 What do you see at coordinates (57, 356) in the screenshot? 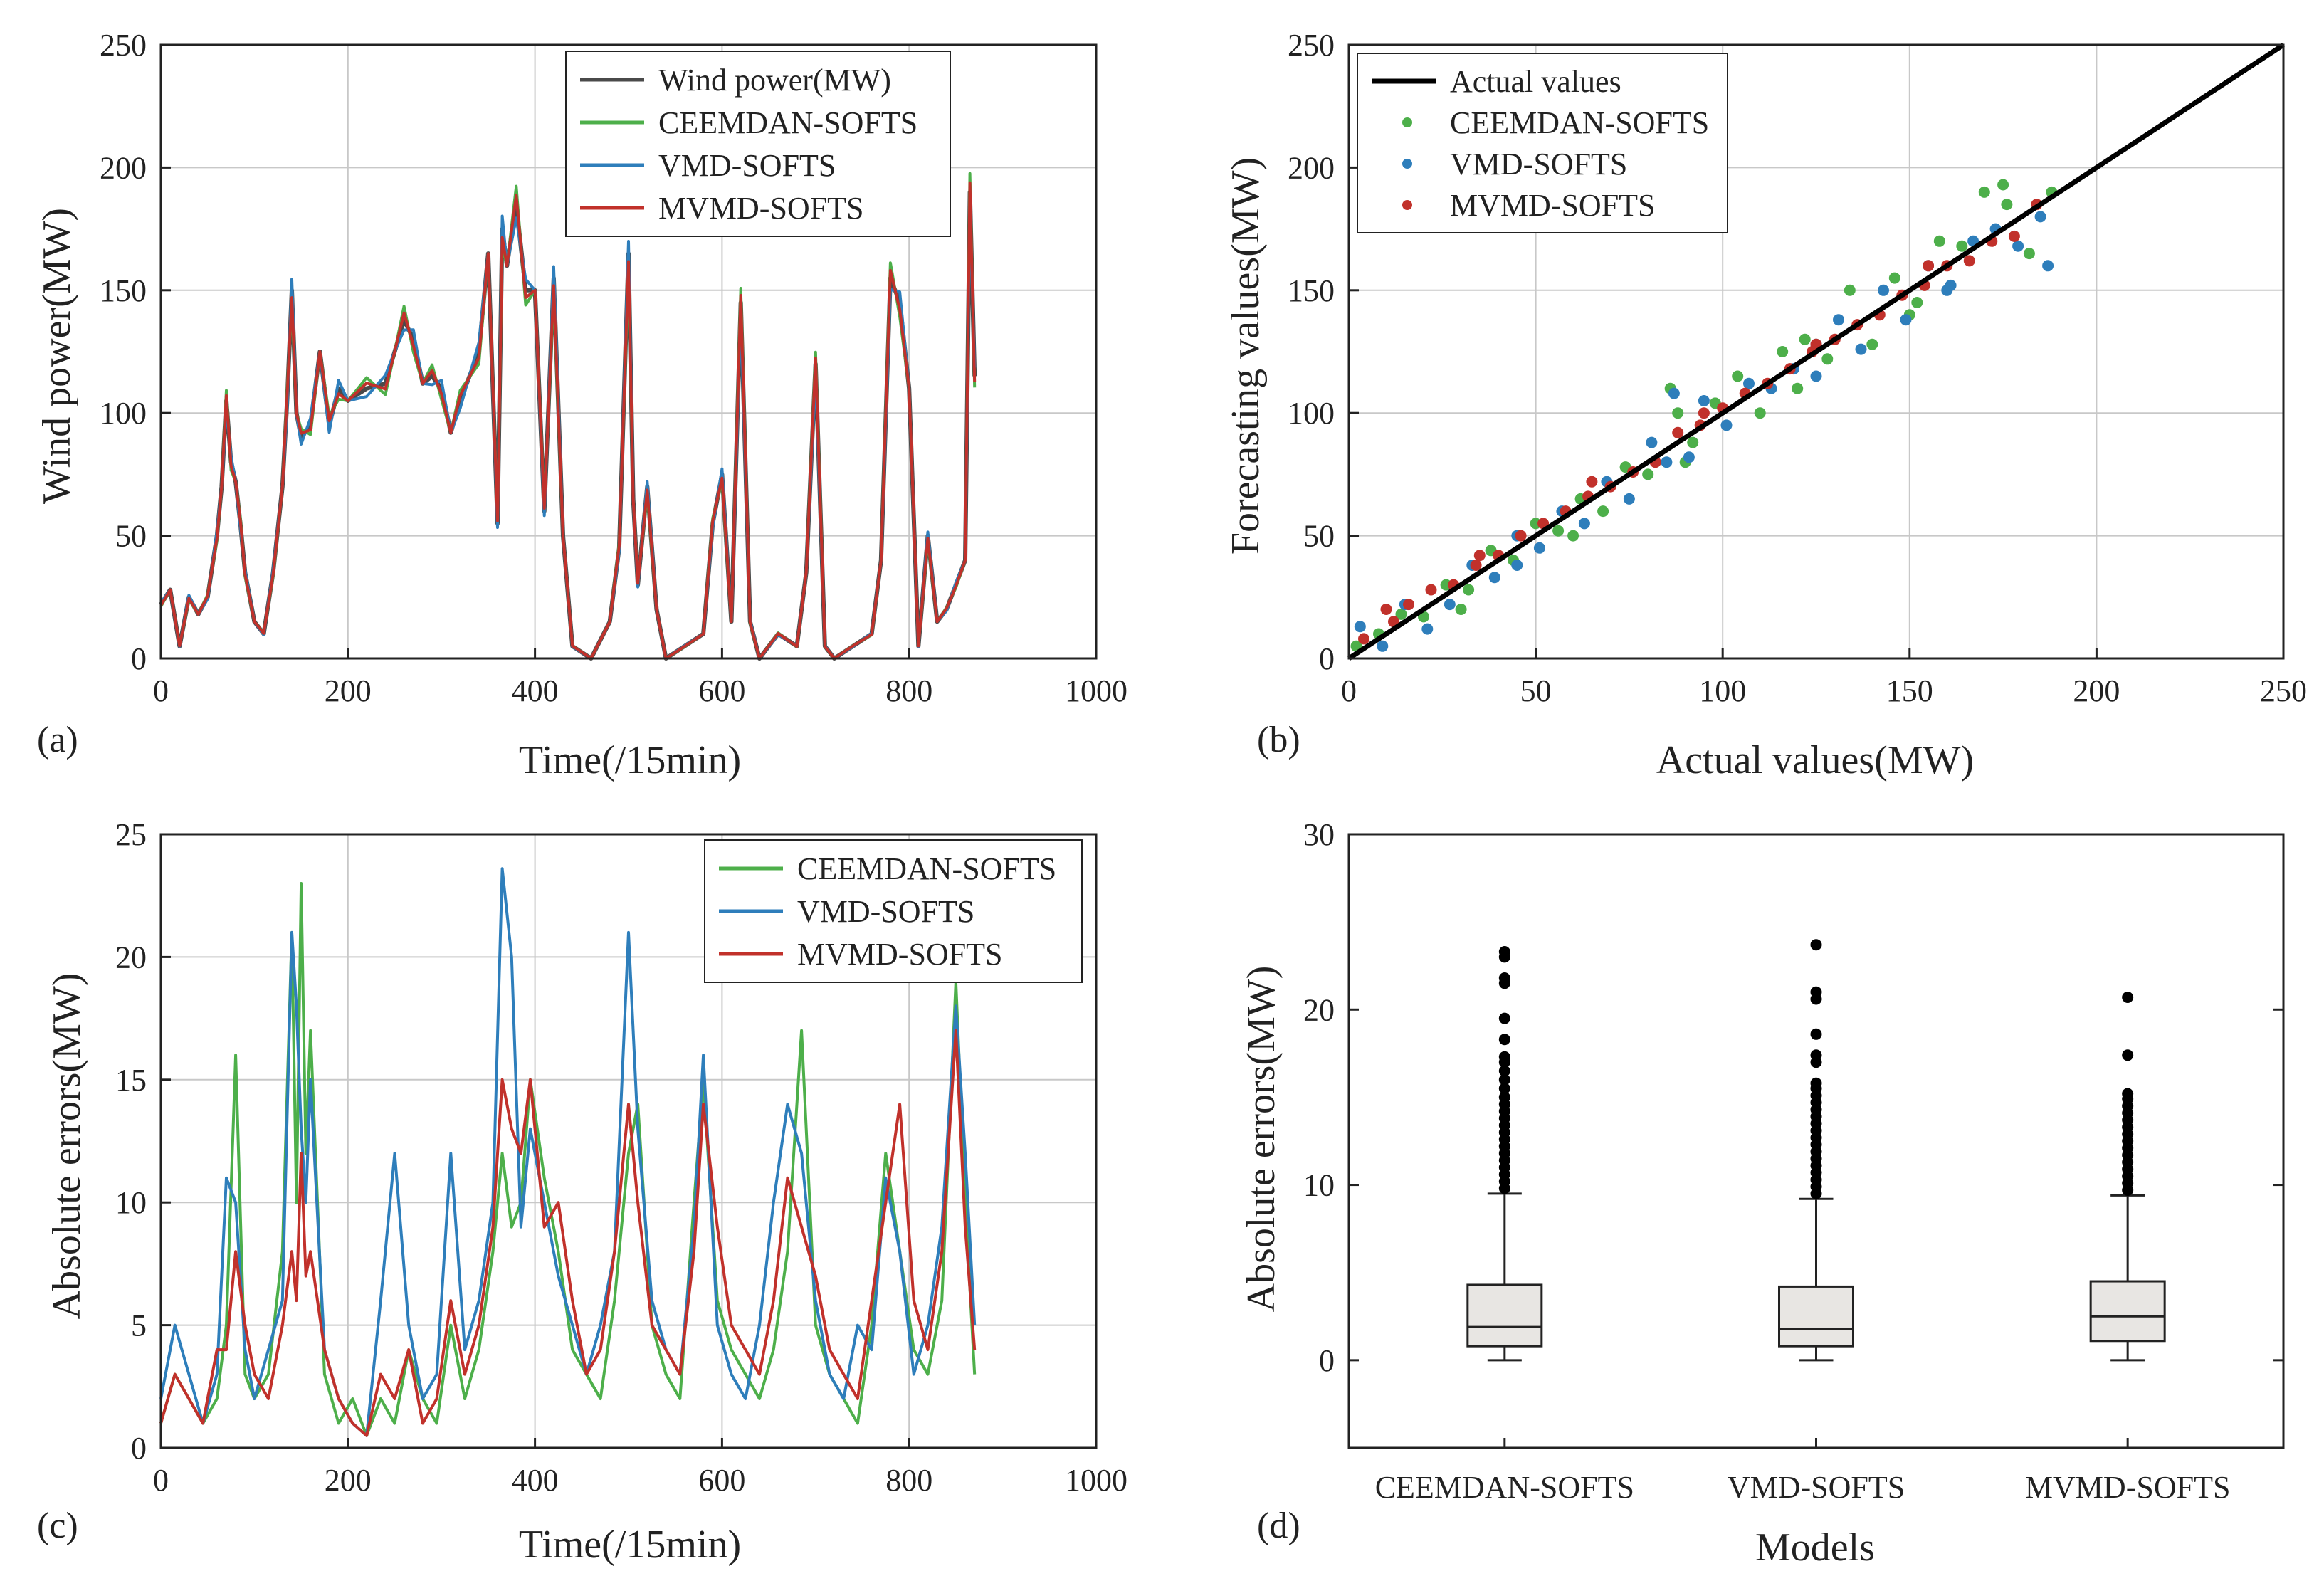
I see `panel-a-ylabel: Wind power(MW)` at bounding box center [57, 356].